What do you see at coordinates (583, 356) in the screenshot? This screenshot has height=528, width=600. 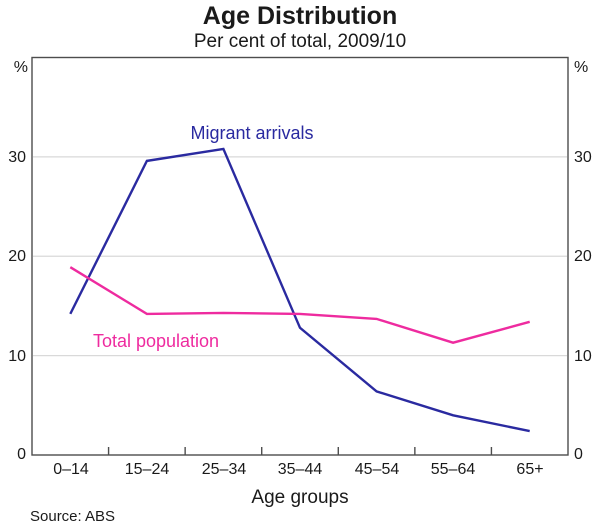 I see `y-tick-label-right-10: 10` at bounding box center [583, 356].